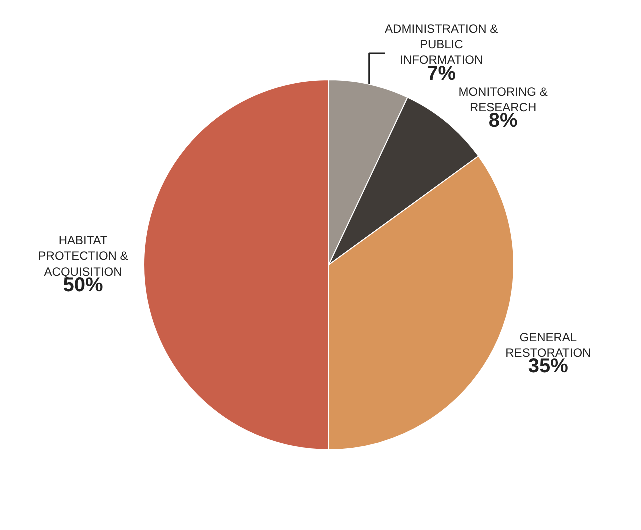 The width and height of the screenshot is (641, 530). What do you see at coordinates (549, 345) in the screenshot?
I see `slice-label: GENERAL RESTORATION` at bounding box center [549, 345].